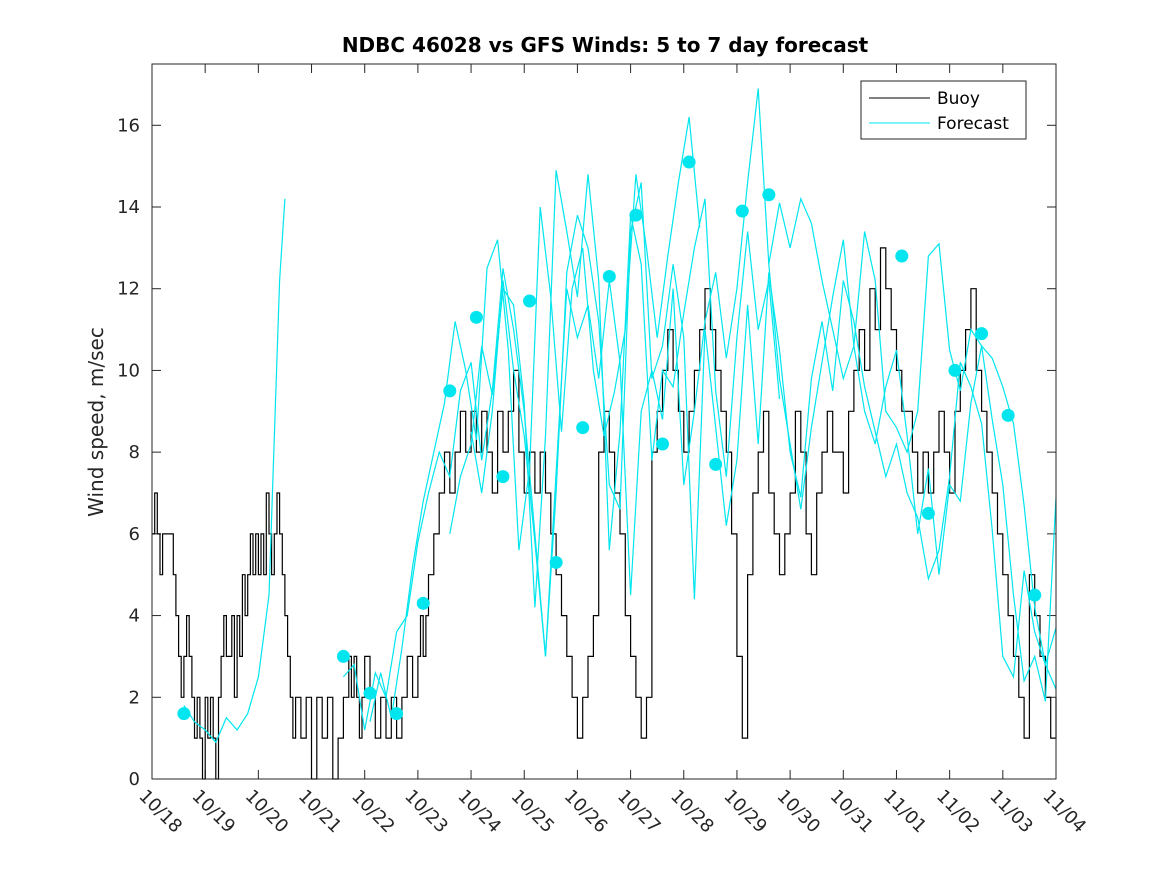  Describe the element at coordinates (128, 207) in the screenshot. I see `y-tick-label: 14` at that location.